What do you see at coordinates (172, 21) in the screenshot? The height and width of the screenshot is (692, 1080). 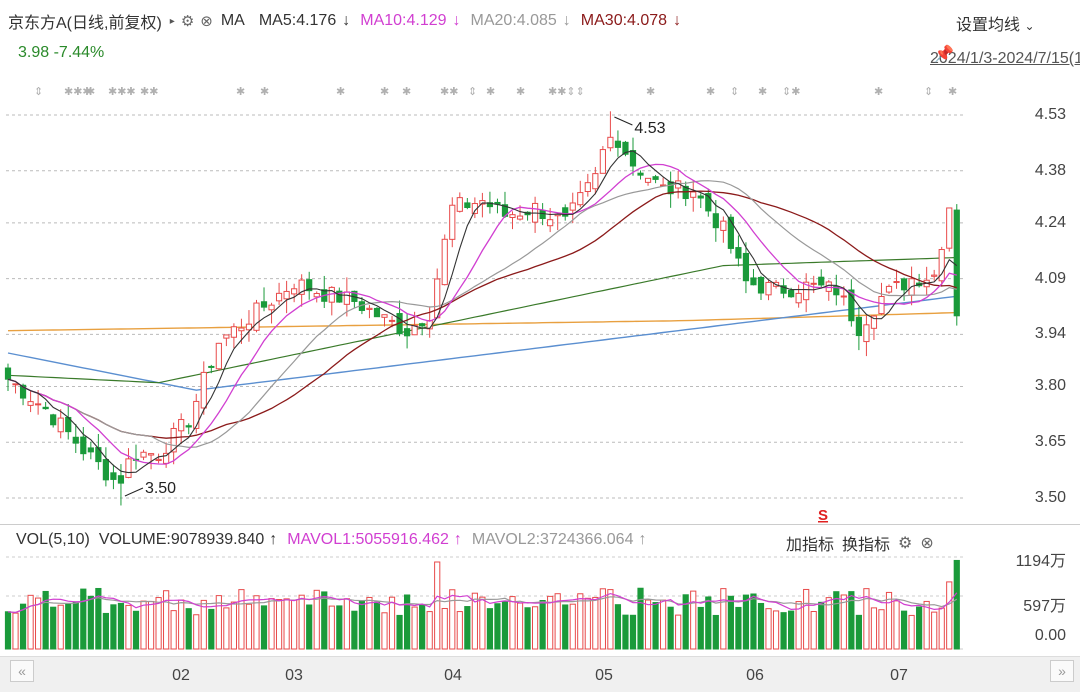 I see `play-icon: ▸` at bounding box center [172, 21].